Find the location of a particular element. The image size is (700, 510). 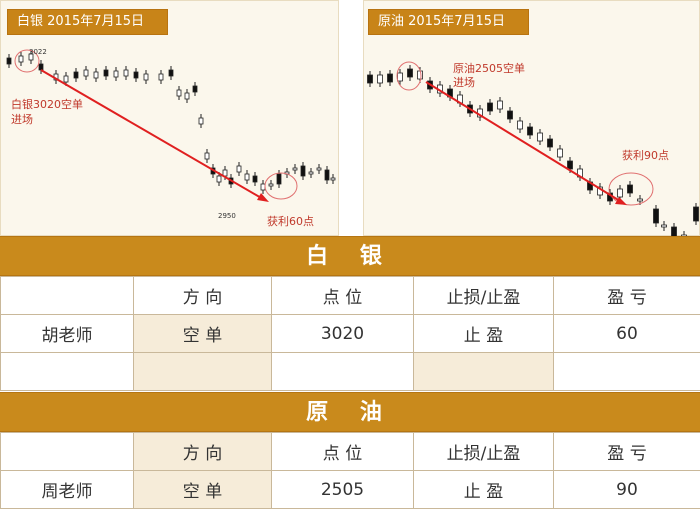

low-price-label: 2950 is located at coordinates (227, 216).